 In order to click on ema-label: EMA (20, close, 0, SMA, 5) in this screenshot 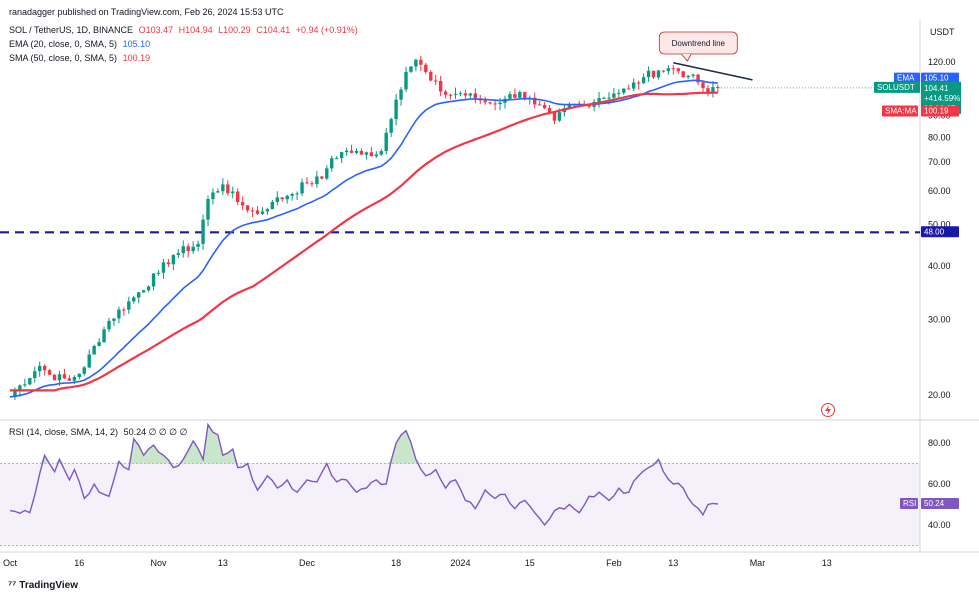, I will do `click(63, 44)`.